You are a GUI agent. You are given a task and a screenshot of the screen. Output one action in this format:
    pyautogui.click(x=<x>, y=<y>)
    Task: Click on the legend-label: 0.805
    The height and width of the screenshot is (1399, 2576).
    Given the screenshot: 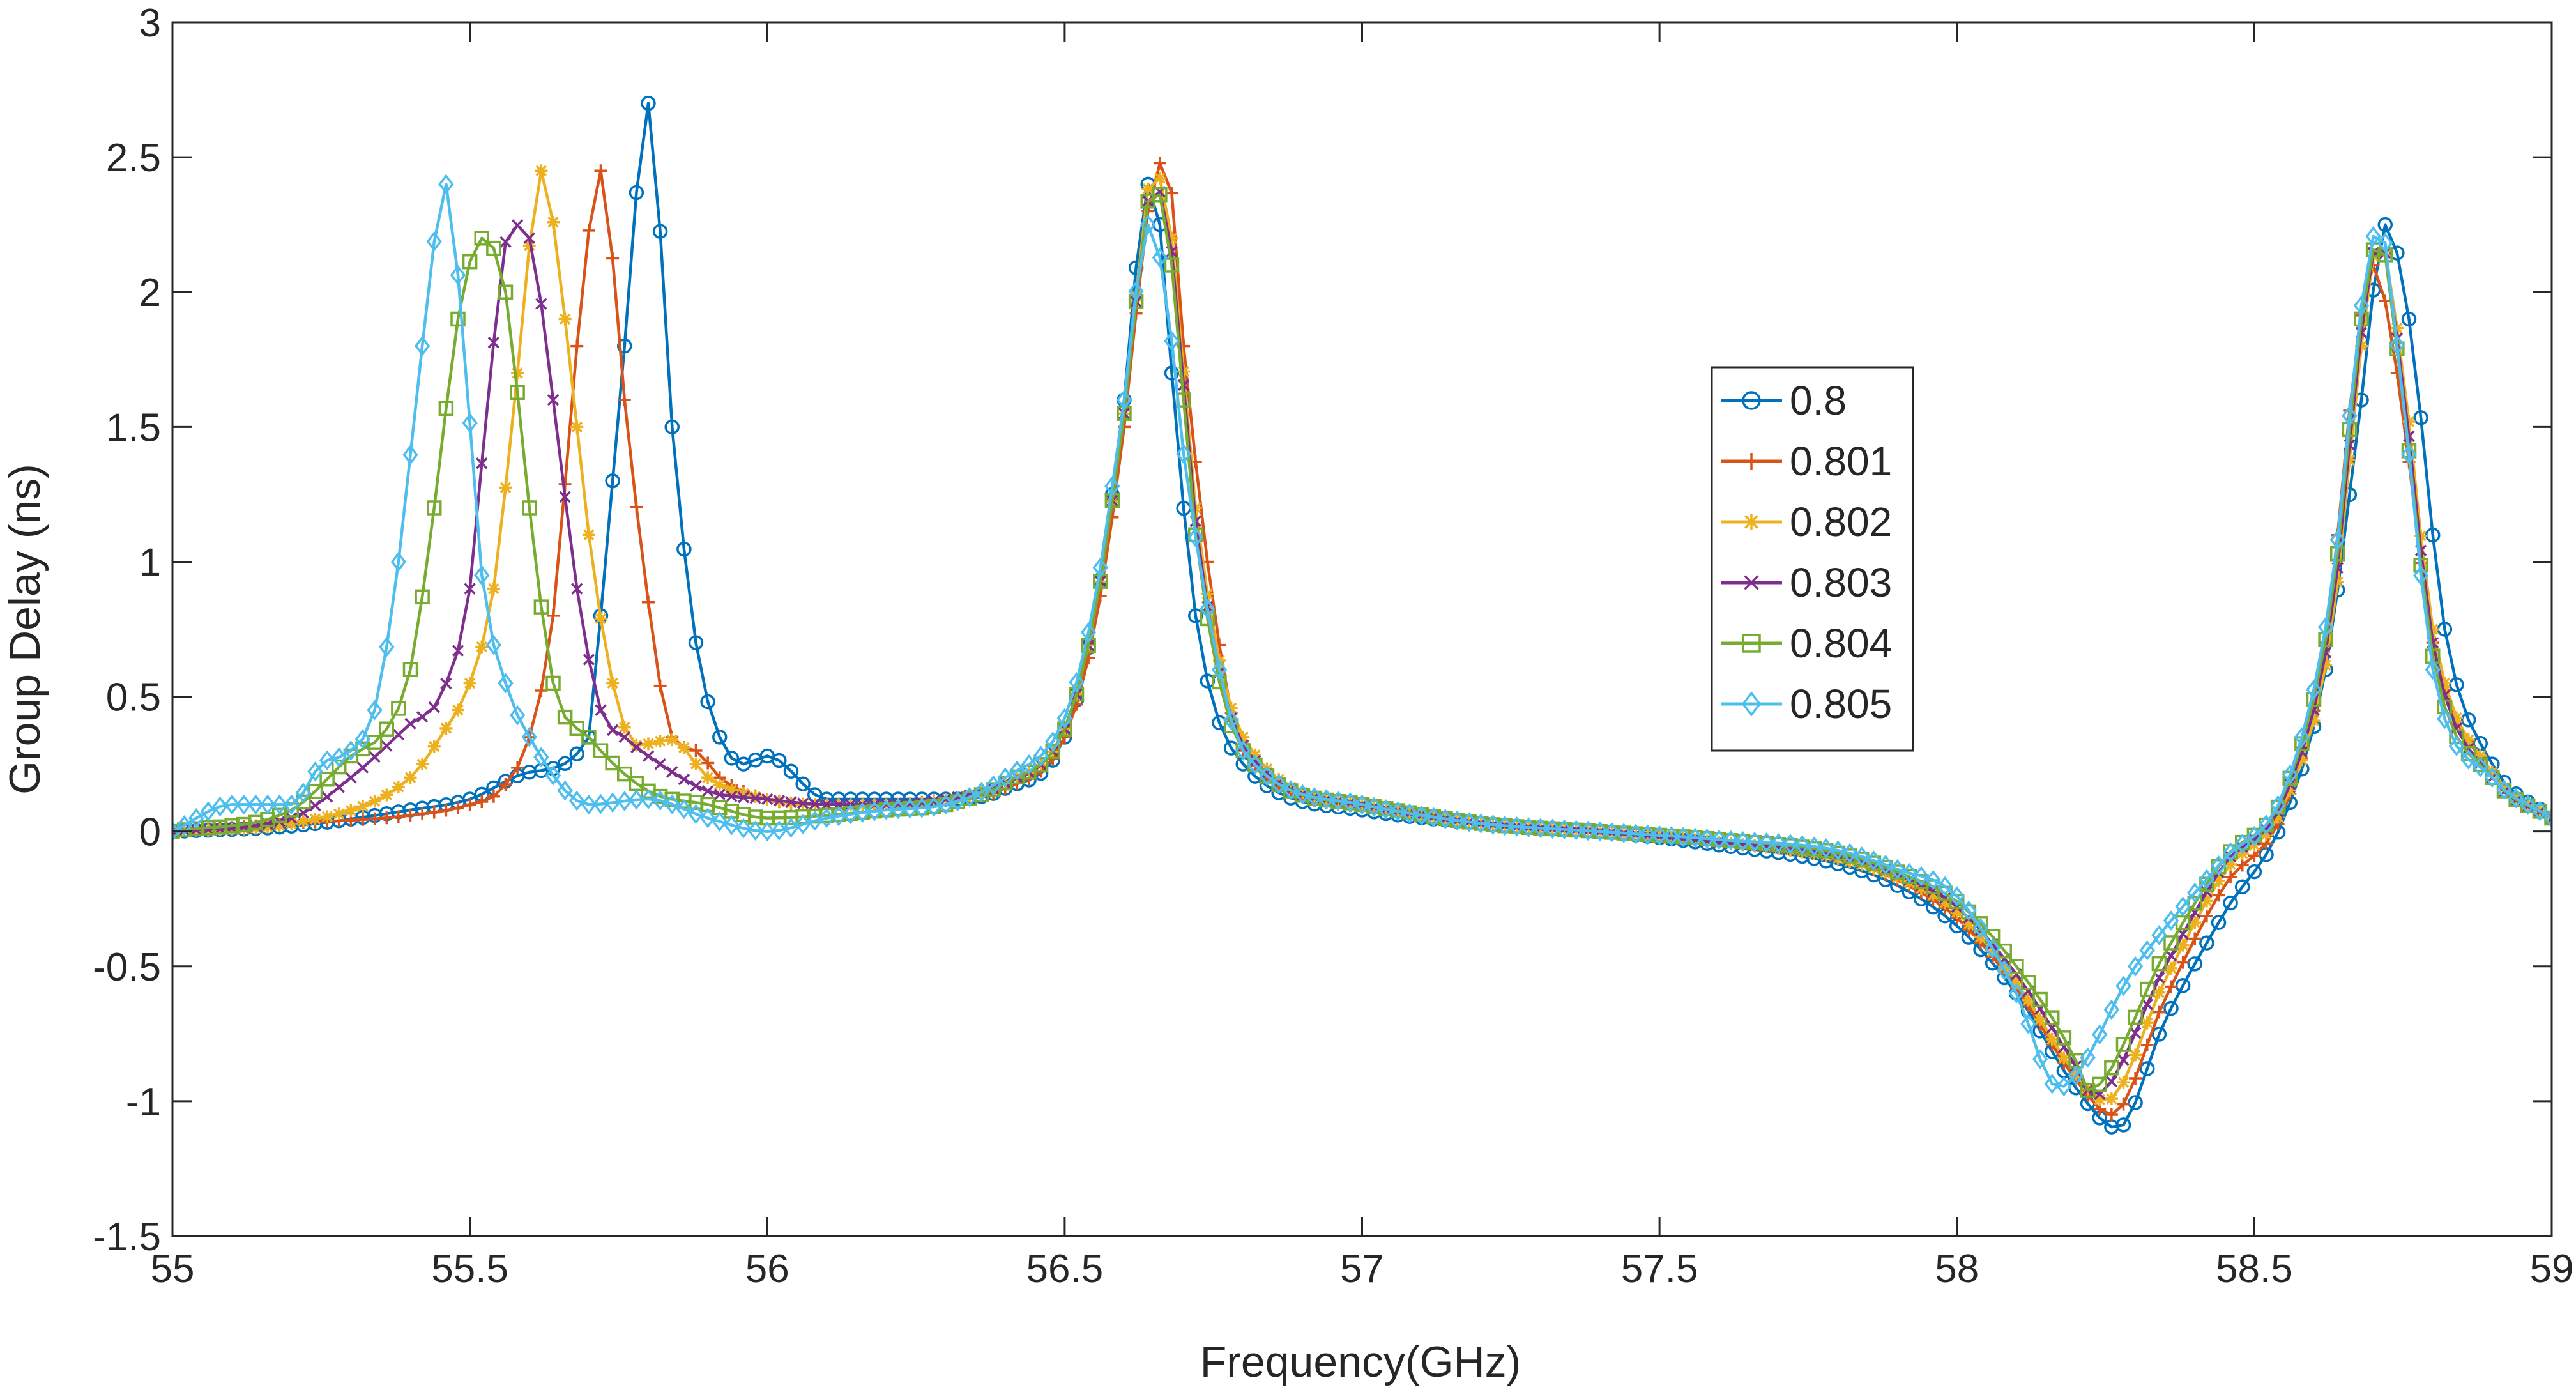 What is the action you would take?
    pyautogui.click(x=1841, y=704)
    